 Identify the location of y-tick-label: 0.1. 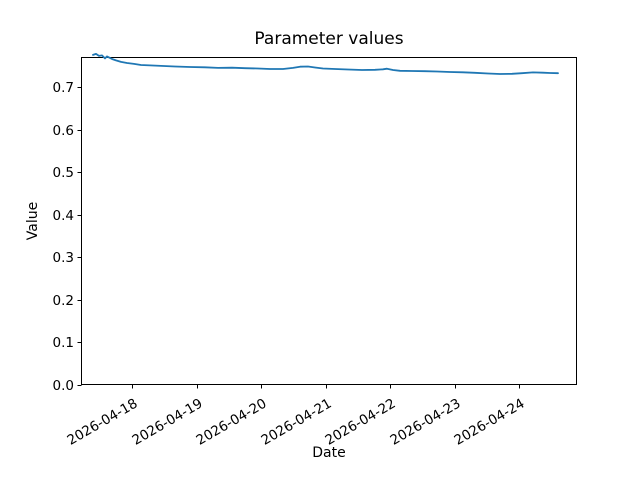
(63, 343).